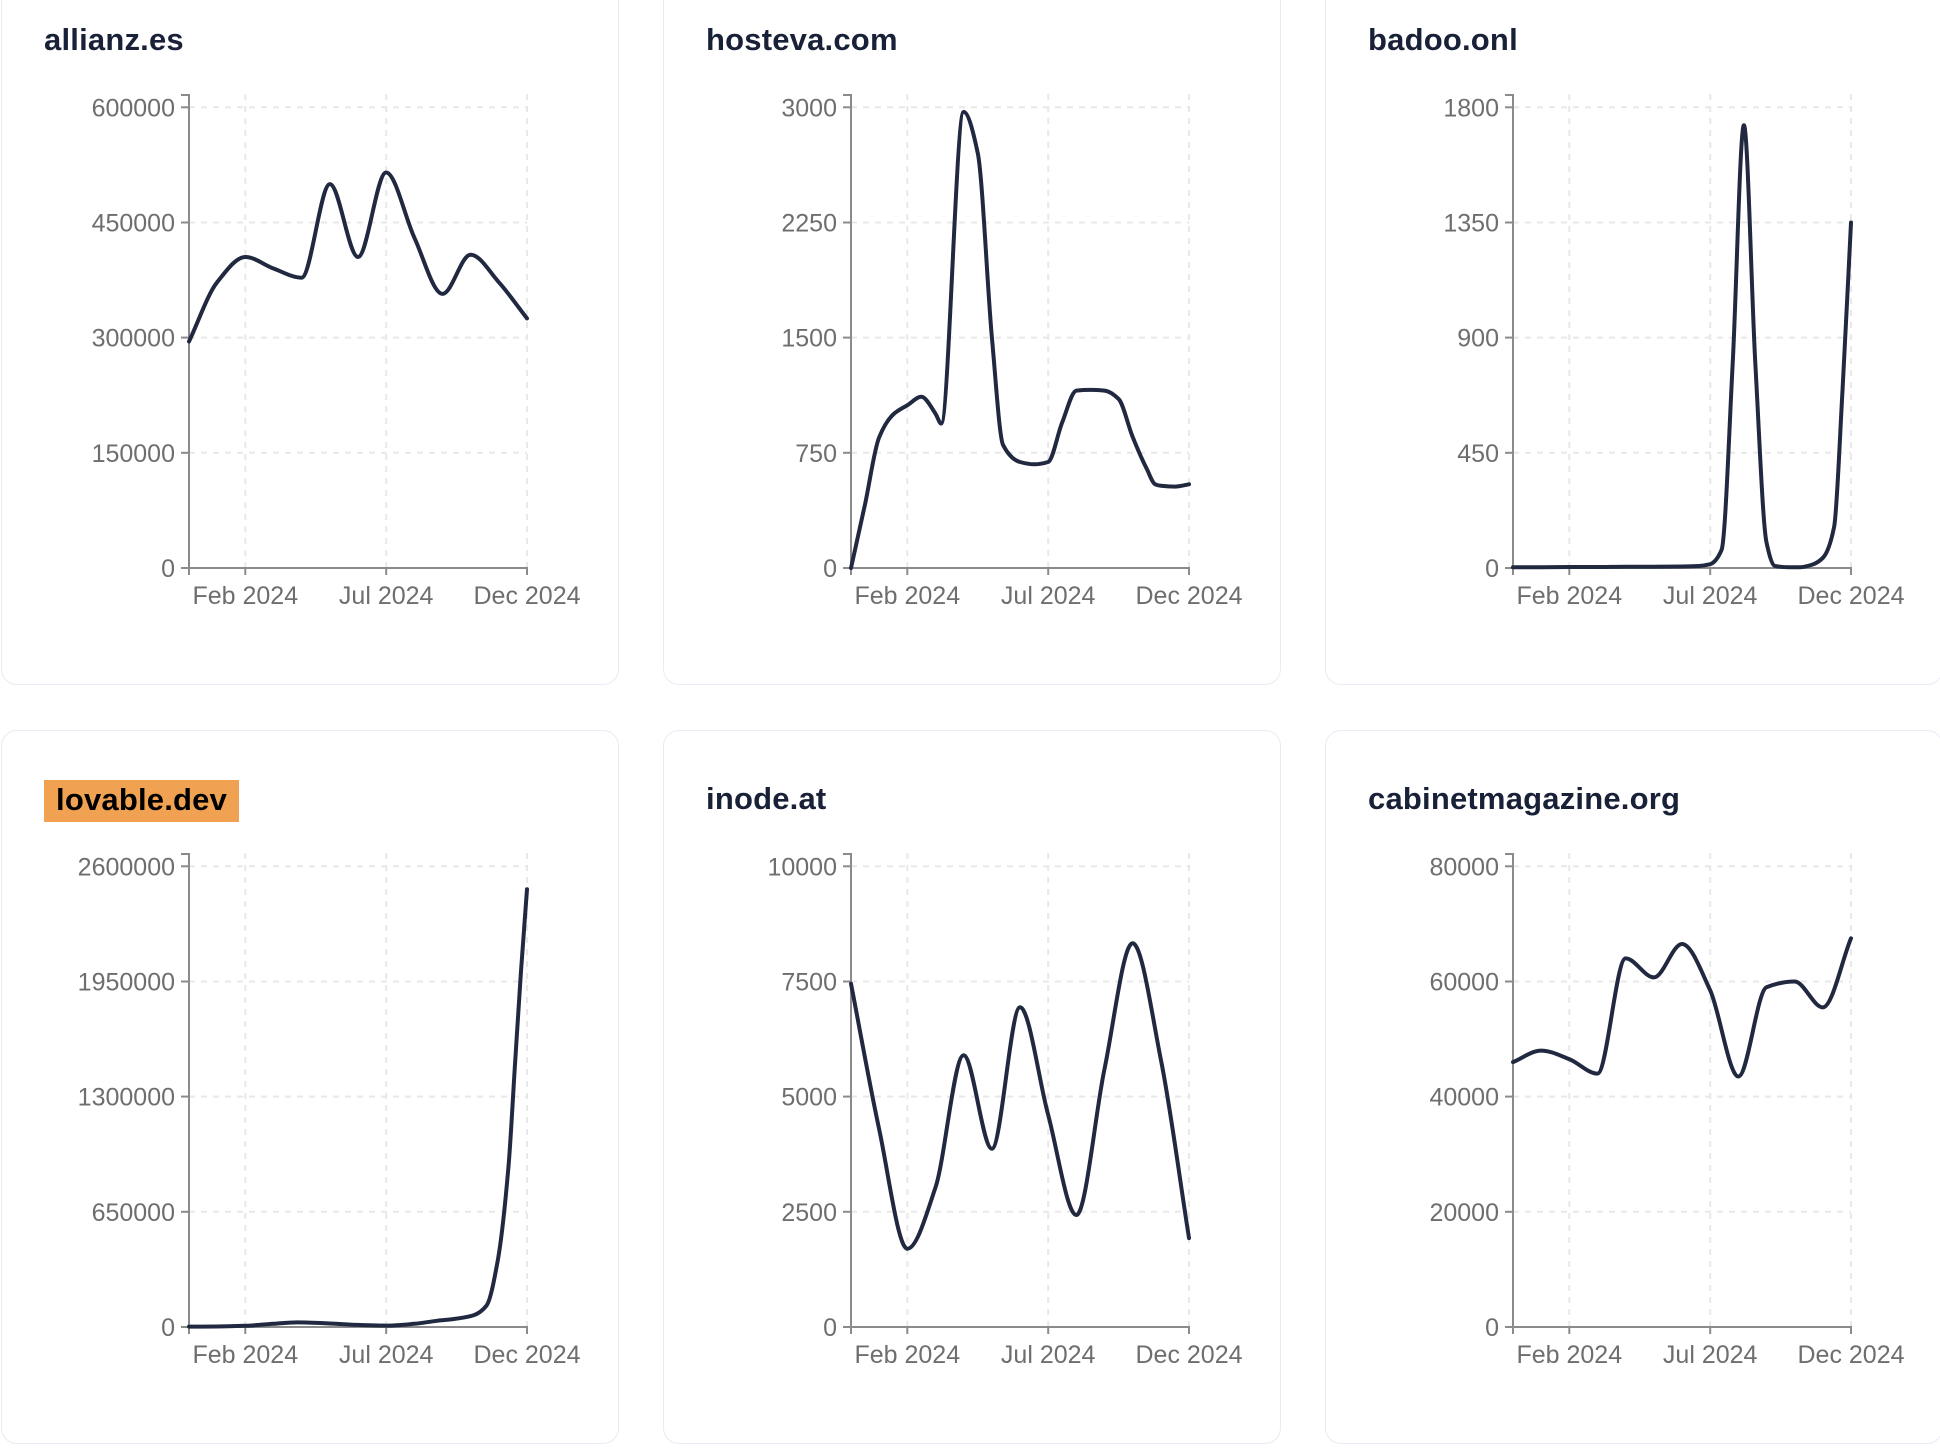 This screenshot has height=1452, width=1940. What do you see at coordinates (816, 454) in the screenshot?
I see `y-tick-label: 750` at bounding box center [816, 454].